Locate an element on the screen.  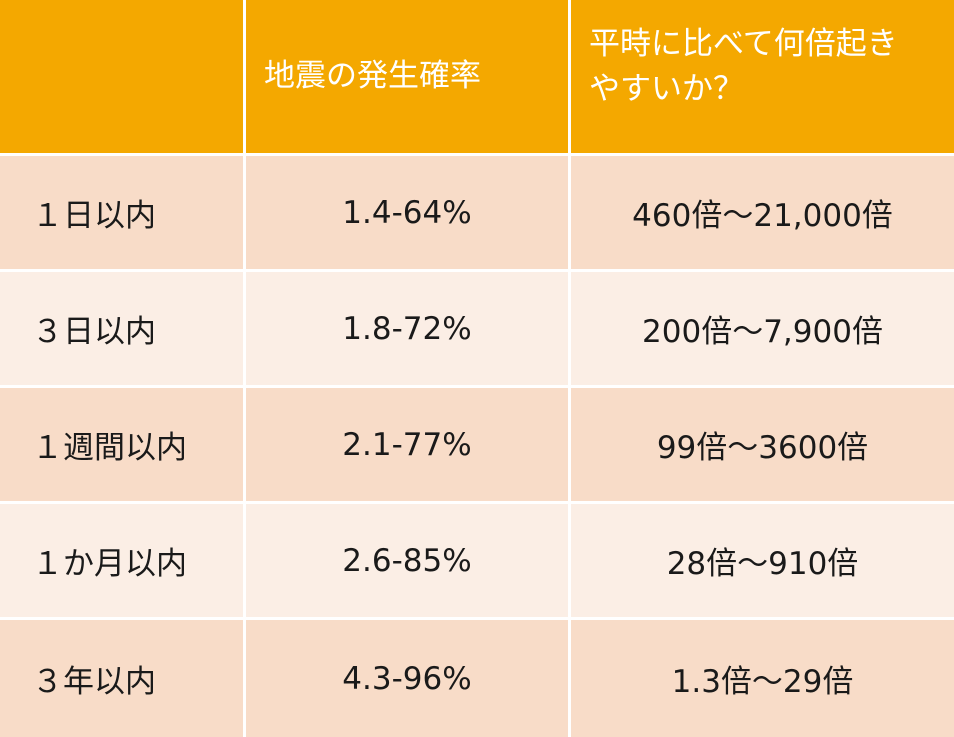
table-row-probability: 1.8-72% is located at coordinates (407, 328).